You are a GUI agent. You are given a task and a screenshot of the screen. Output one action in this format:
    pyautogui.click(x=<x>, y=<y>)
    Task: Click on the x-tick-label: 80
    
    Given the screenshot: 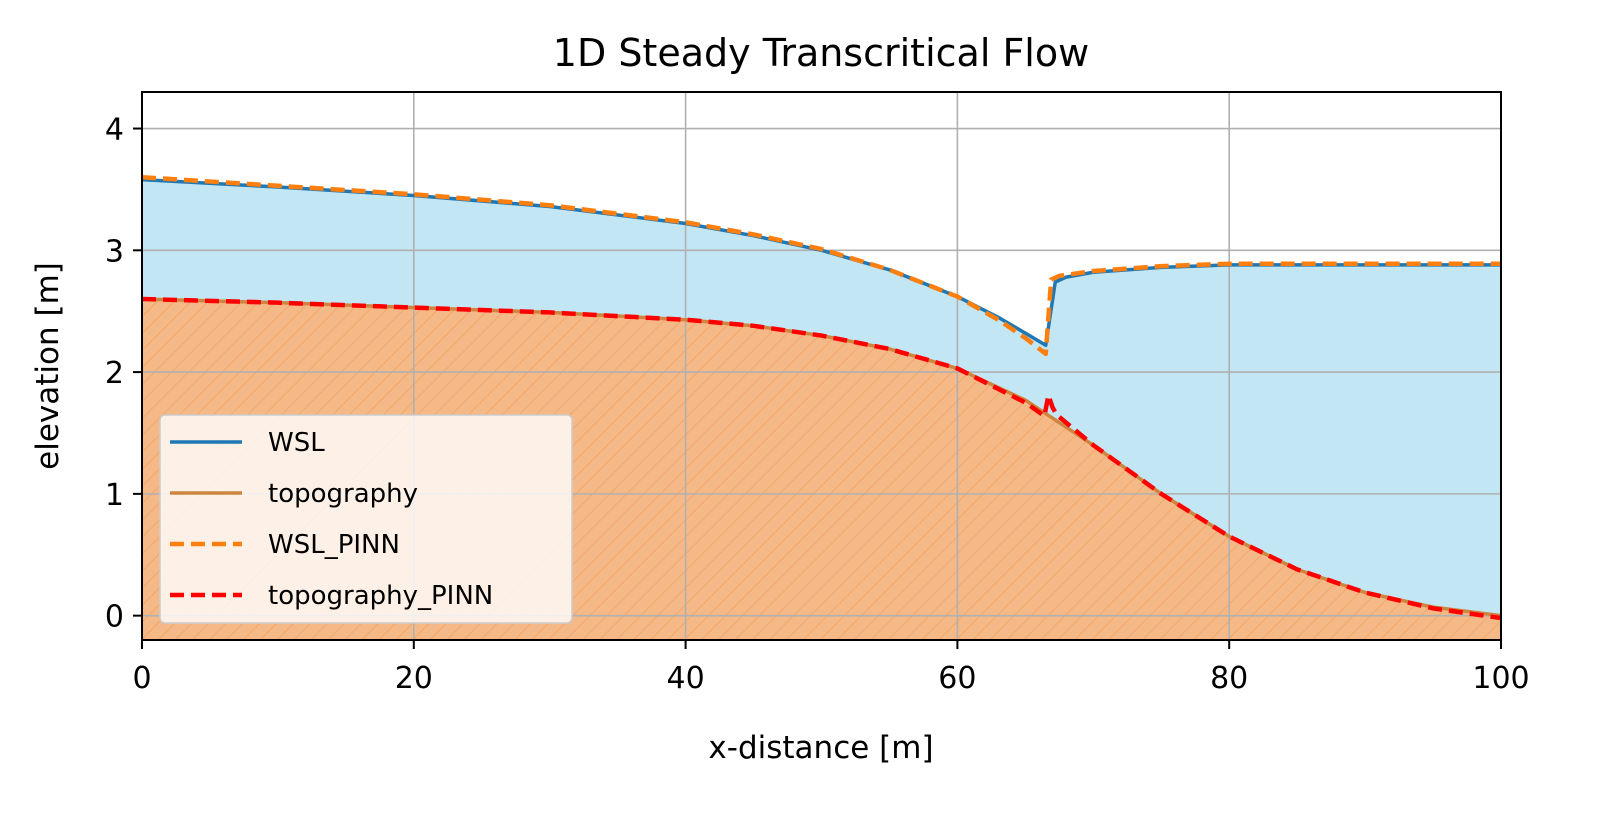 What is the action you would take?
    pyautogui.click(x=1229, y=678)
    